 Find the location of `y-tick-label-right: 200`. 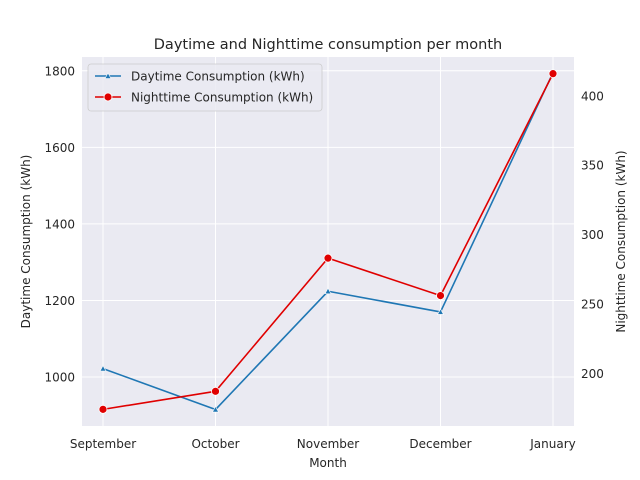

y-tick-label-right: 200 is located at coordinates (592, 374).